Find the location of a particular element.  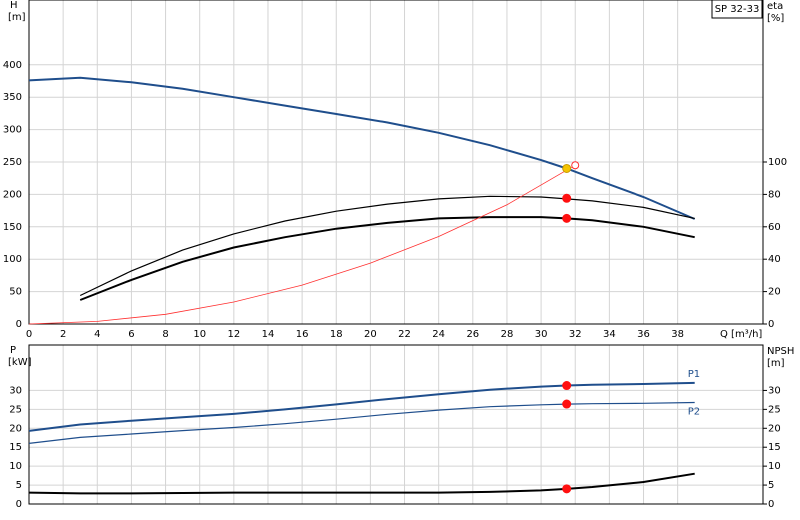

y-tick-label: 30 is located at coordinates (15, 390).